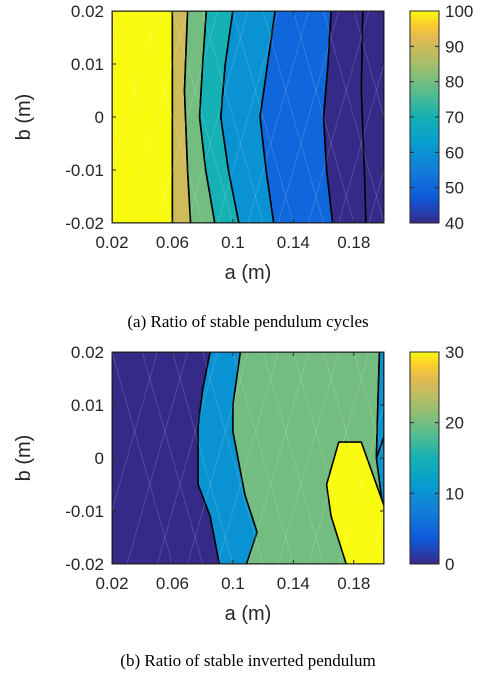 Image resolution: width=496 pixels, height=679 pixels. What do you see at coordinates (454, 46) in the screenshot?
I see `colorbar-tick-label: 90` at bounding box center [454, 46].